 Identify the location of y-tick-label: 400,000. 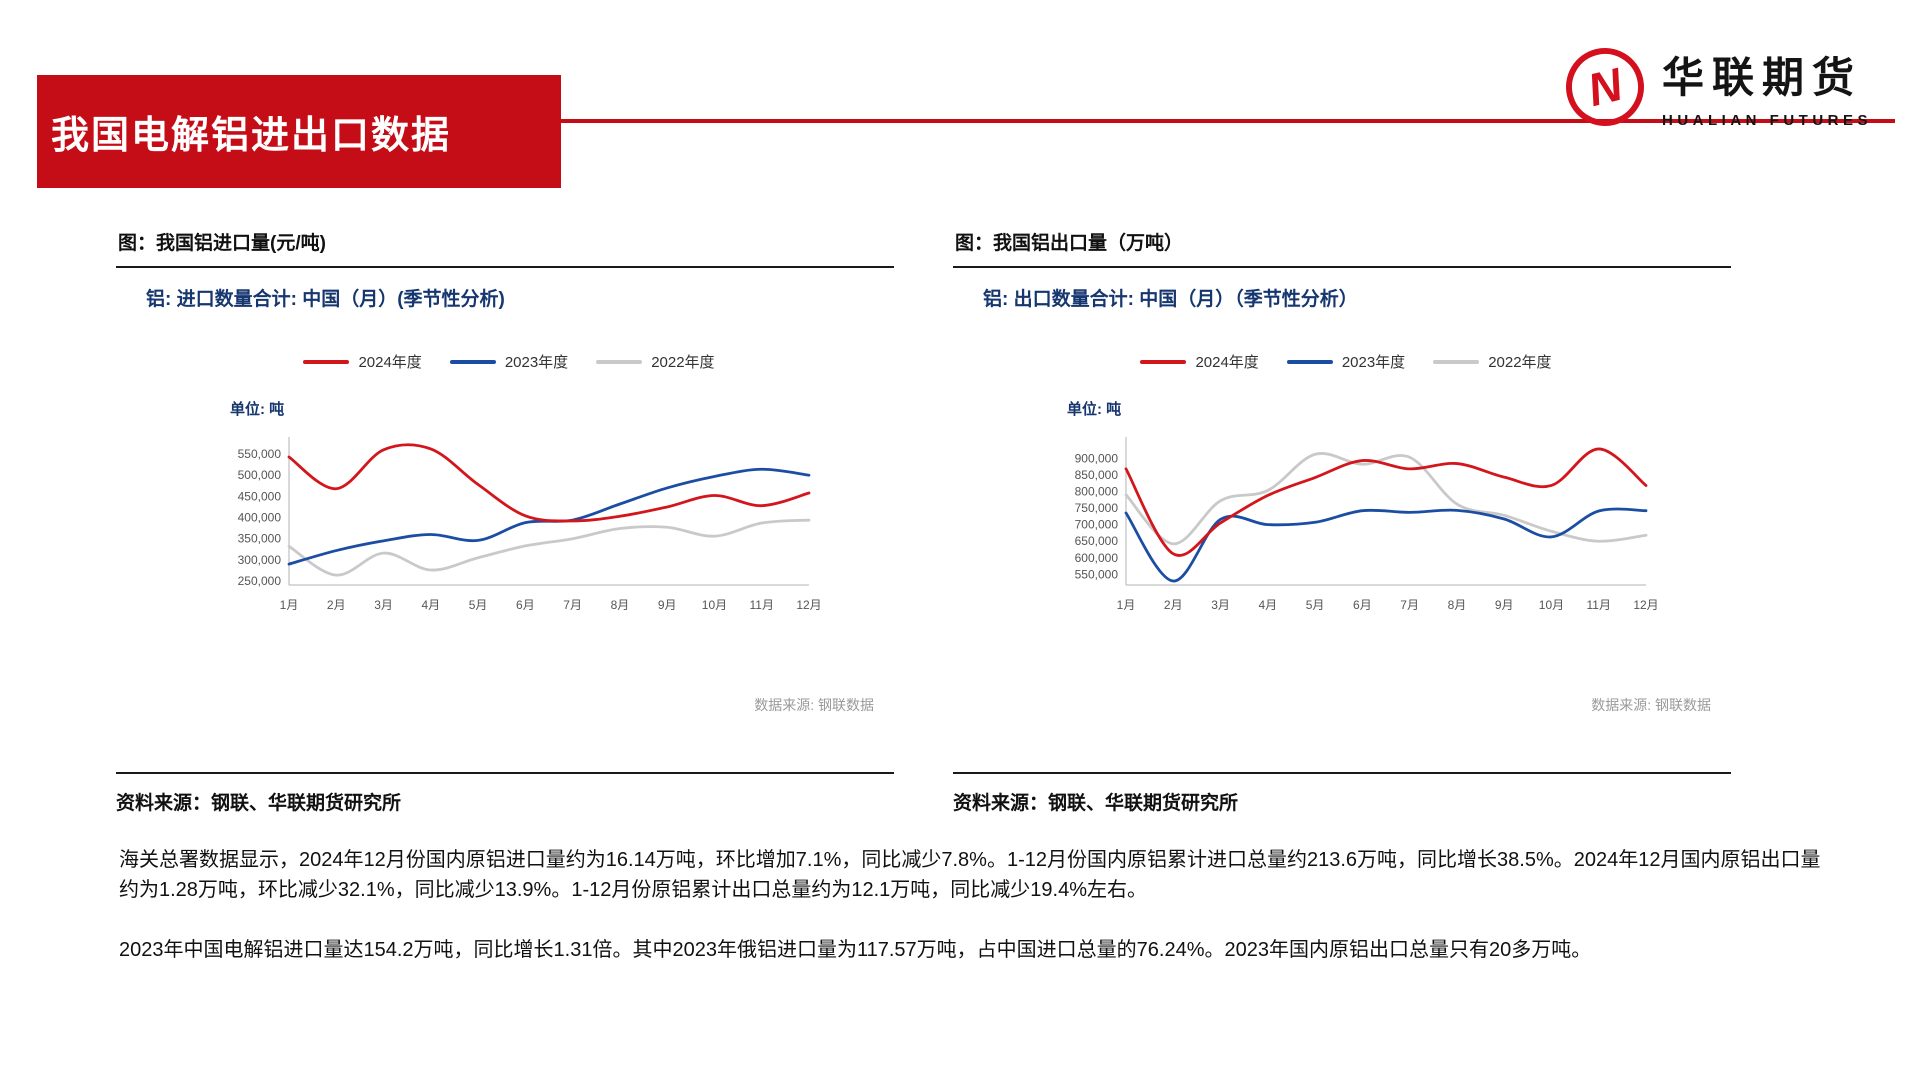
(260, 518).